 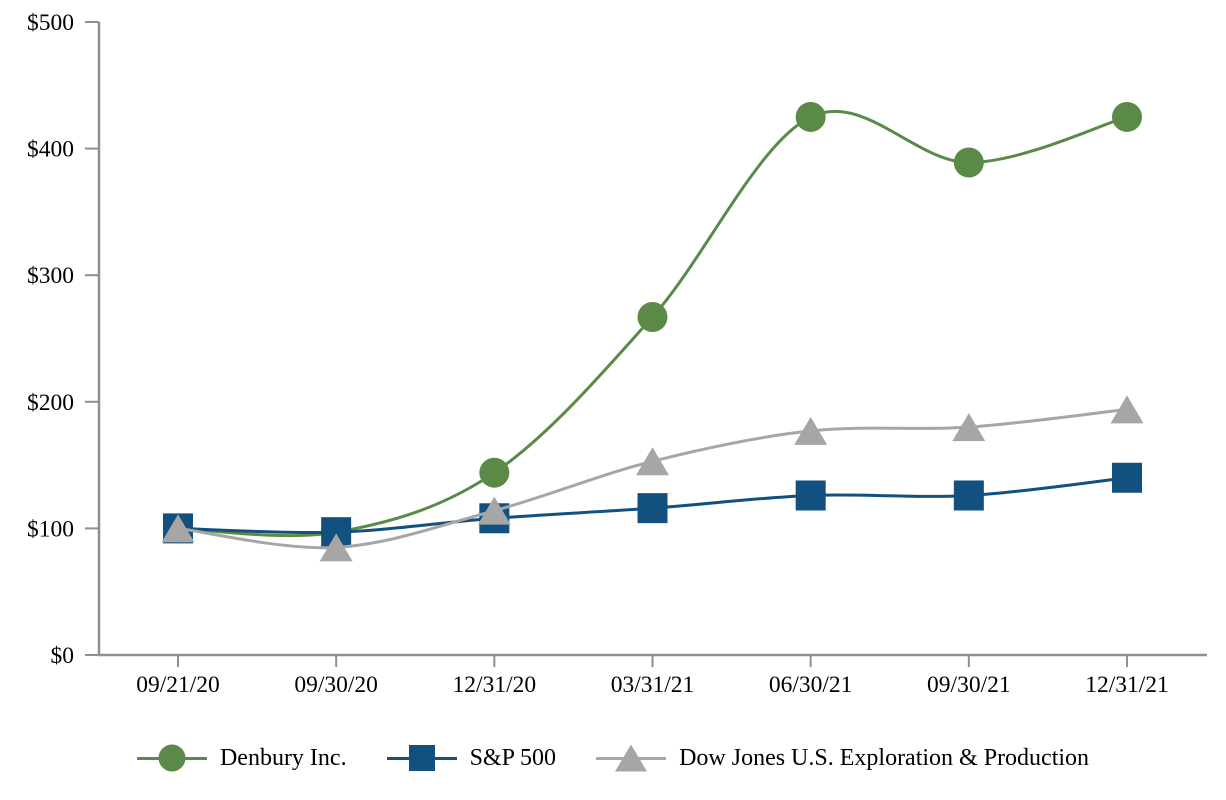 What do you see at coordinates (1127, 685) in the screenshot?
I see `x-axis-label: 12/31/21` at bounding box center [1127, 685].